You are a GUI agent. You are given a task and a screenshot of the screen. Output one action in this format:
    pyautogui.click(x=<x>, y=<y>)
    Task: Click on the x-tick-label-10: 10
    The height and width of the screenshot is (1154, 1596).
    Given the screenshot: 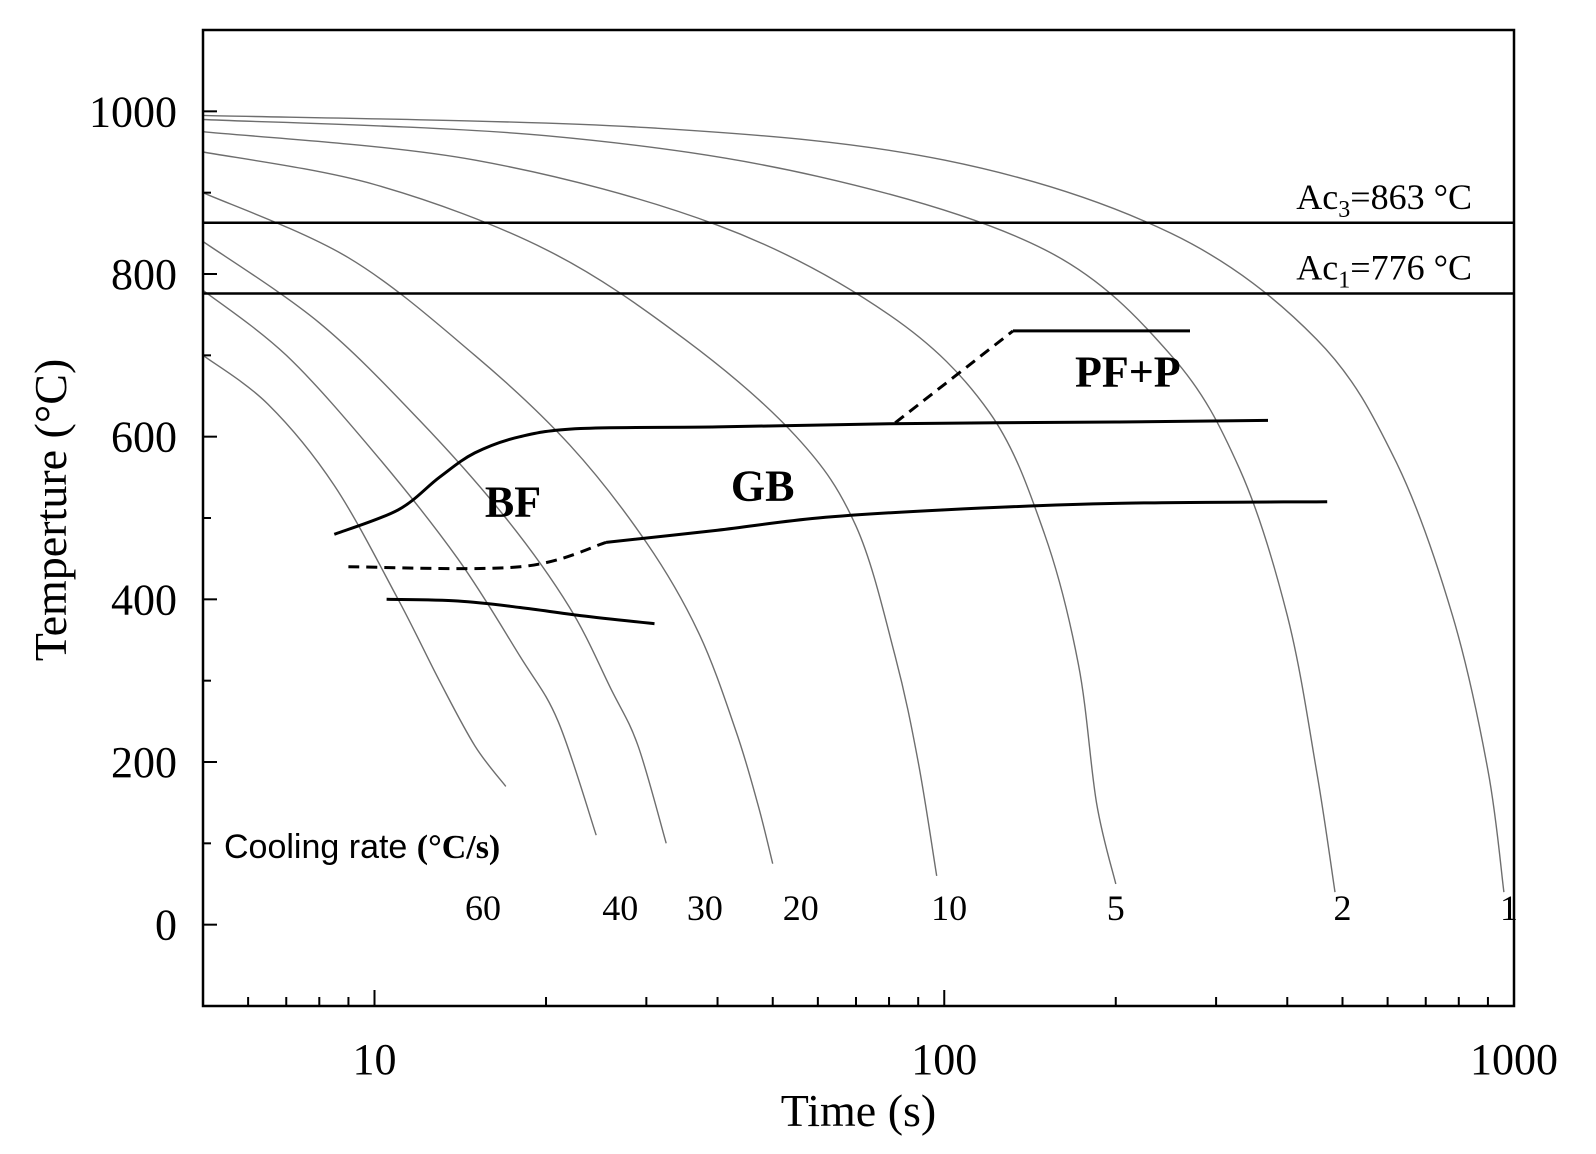 What is the action you would take?
    pyautogui.click(x=375, y=1059)
    